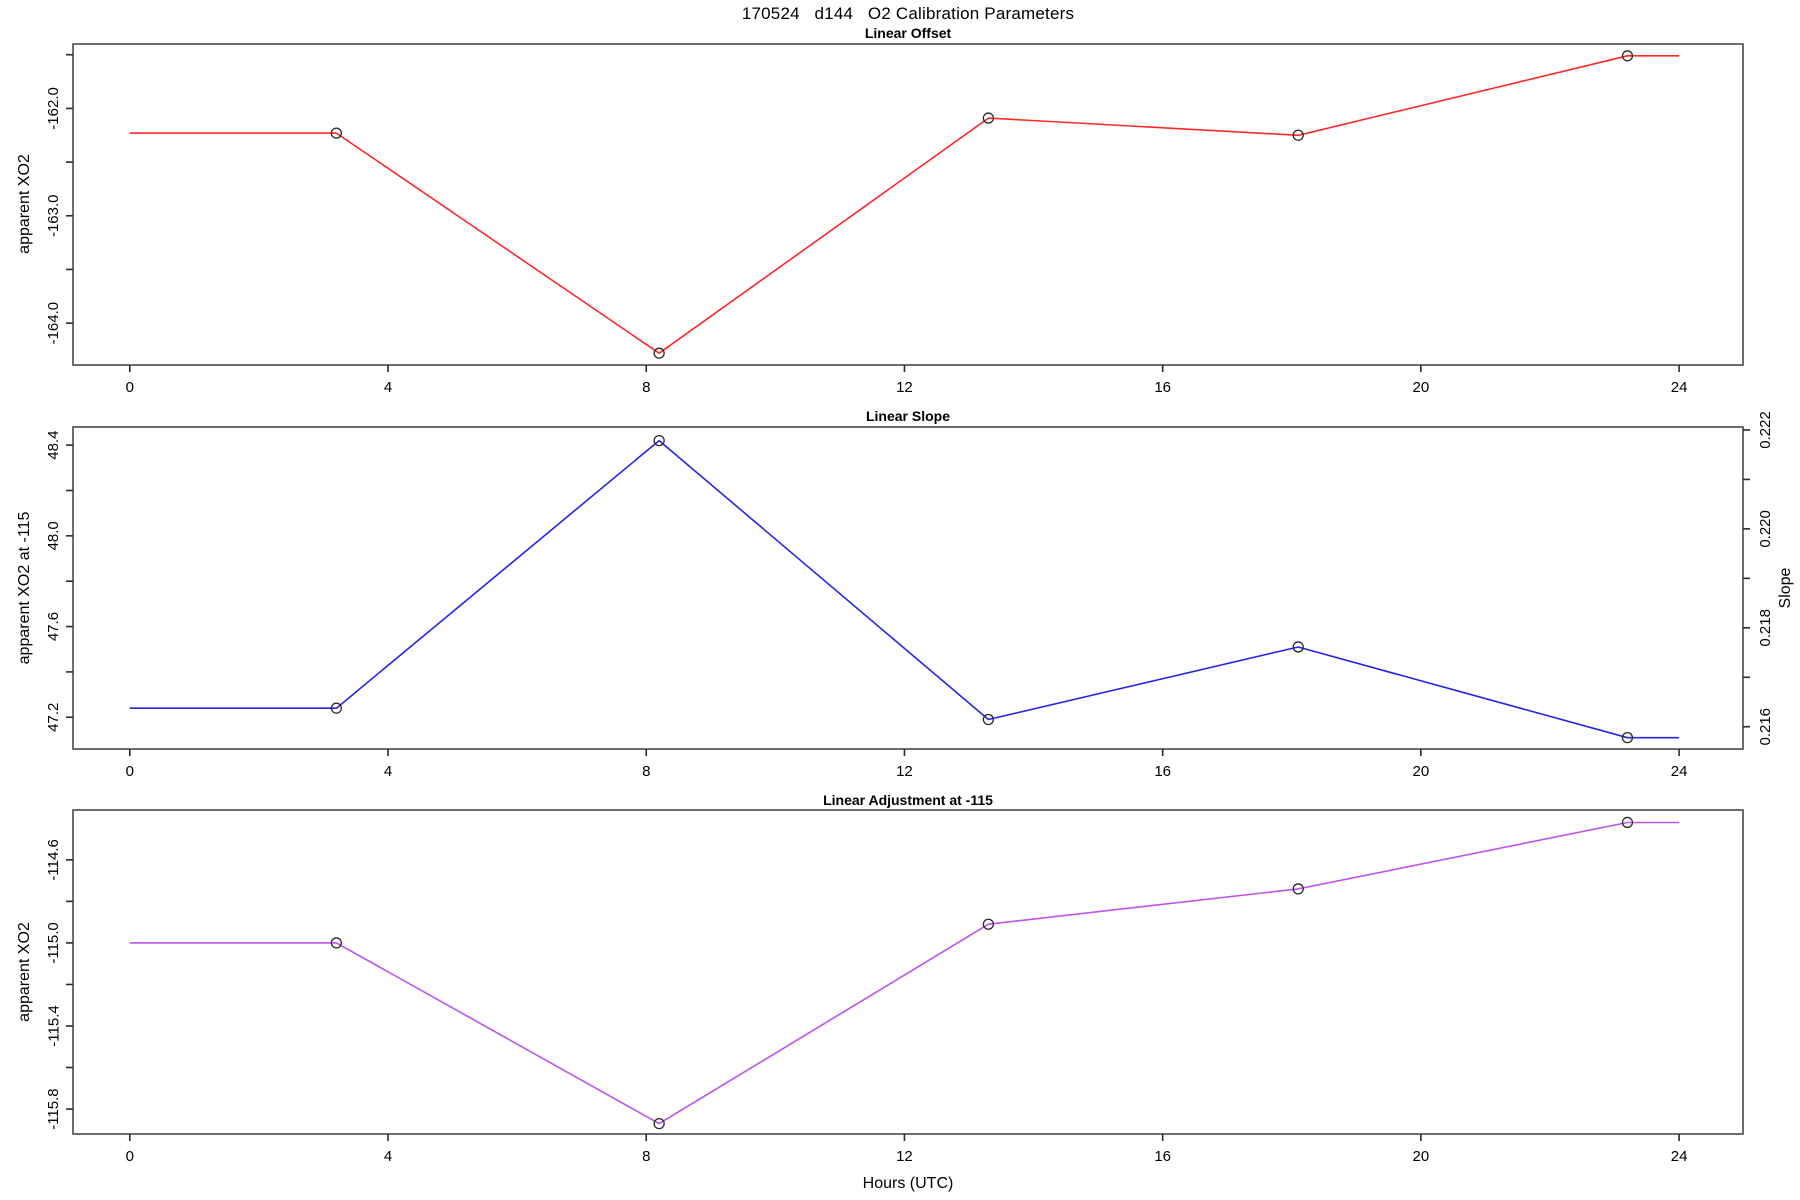 Image resolution: width=1800 pixels, height=1200 pixels. What do you see at coordinates (53, 1108) in the screenshot?
I see `y-tick-label: -115.8` at bounding box center [53, 1108].